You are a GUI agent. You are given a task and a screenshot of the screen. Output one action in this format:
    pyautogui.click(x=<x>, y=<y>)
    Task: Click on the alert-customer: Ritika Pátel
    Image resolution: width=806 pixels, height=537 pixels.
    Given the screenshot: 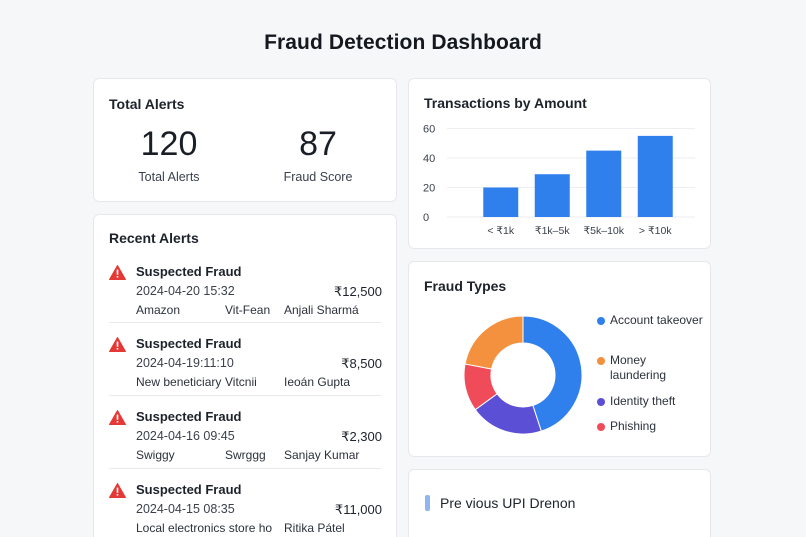 What is the action you would take?
    pyautogui.click(x=314, y=528)
    